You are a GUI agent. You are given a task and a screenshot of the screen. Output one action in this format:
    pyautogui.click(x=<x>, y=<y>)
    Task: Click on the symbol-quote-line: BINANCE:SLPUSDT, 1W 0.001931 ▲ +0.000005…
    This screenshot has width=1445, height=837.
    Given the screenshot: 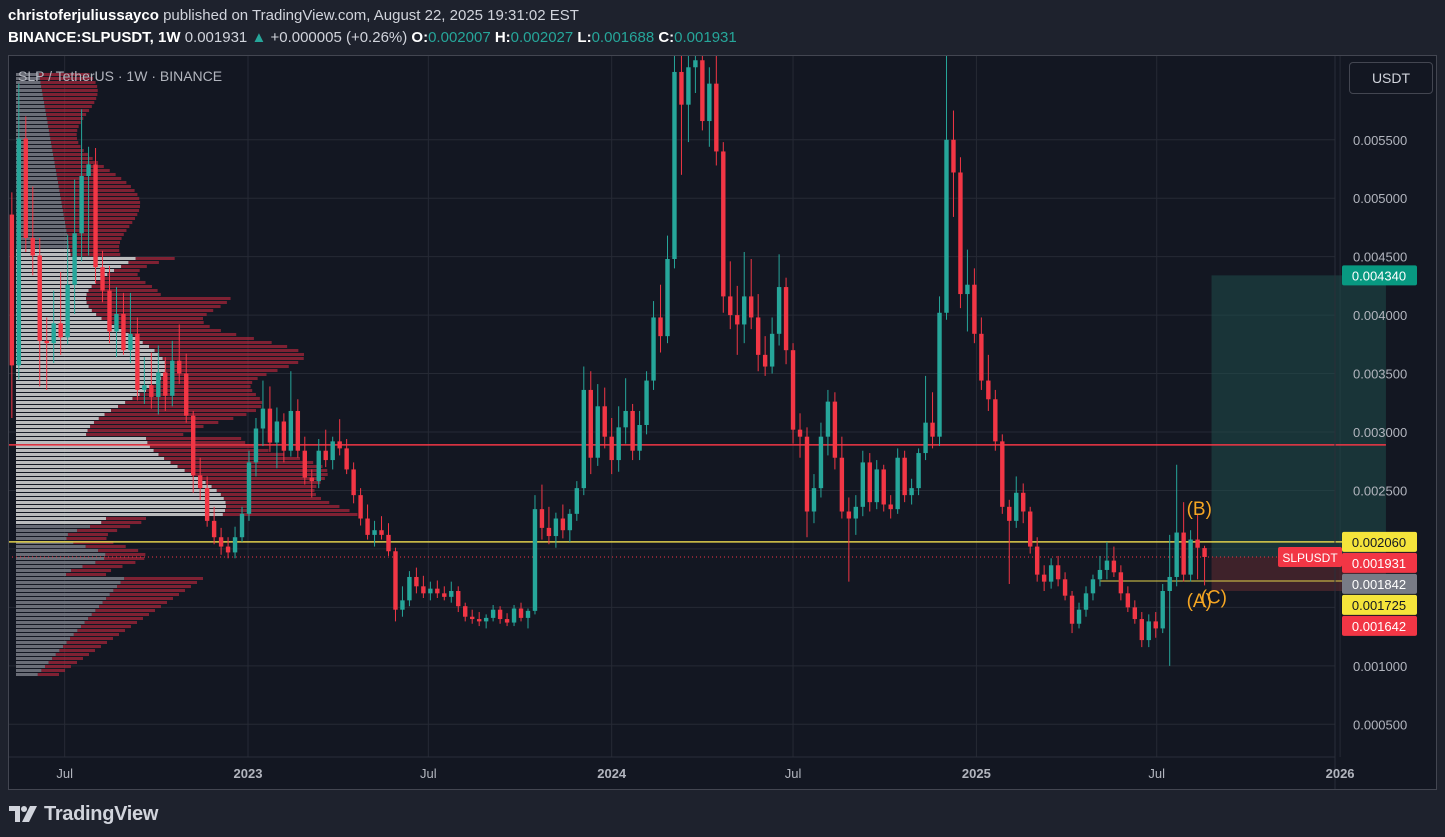 What is the action you would take?
    pyautogui.click(x=372, y=38)
    